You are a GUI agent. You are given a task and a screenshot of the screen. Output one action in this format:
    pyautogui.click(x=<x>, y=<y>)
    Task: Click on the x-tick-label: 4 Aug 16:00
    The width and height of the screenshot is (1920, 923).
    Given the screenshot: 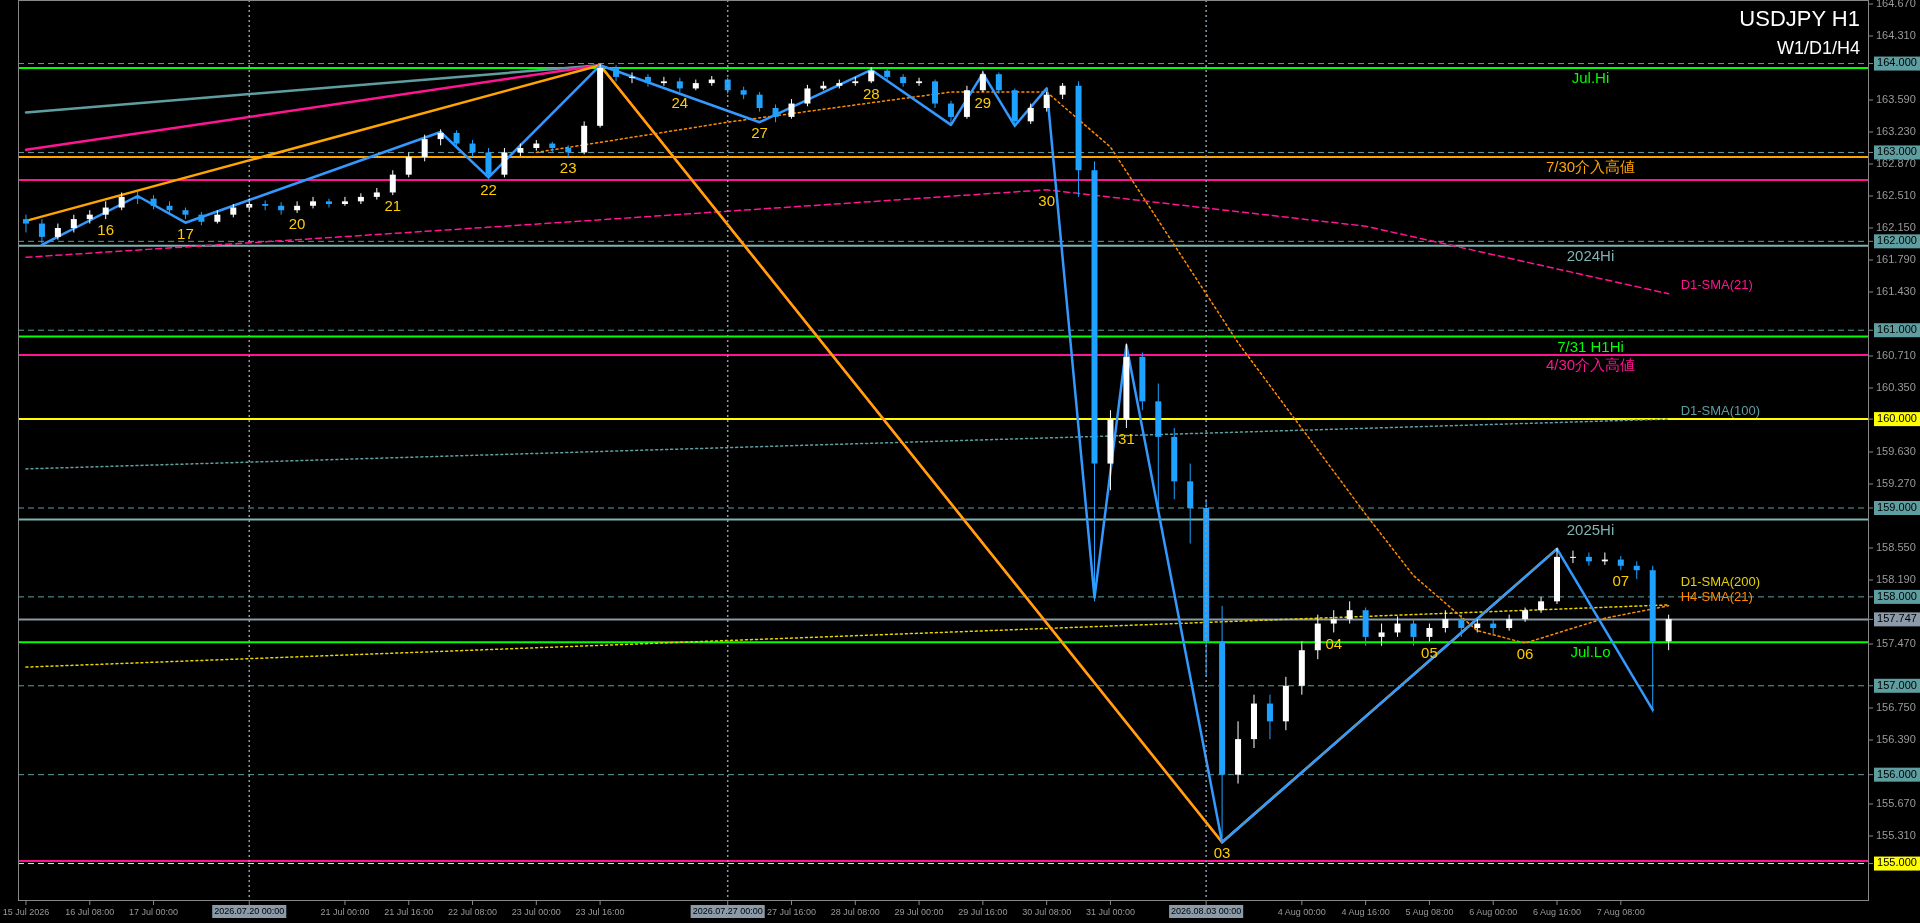 What is the action you would take?
    pyautogui.click(x=1365, y=912)
    